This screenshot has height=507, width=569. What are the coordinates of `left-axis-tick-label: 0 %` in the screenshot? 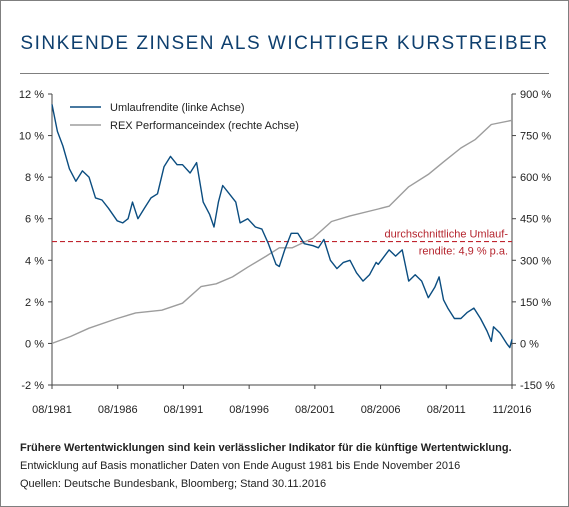 It's located at (34, 344).